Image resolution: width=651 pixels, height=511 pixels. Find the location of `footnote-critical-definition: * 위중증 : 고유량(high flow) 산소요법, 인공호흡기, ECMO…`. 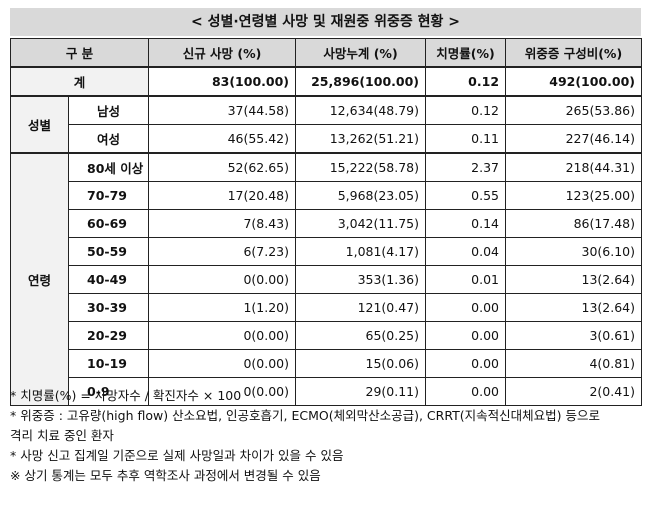

footnote-critical-definition: * 위중증 : 고유량(high flow) 산소요법, 인공호흡기, ECMO… is located at coordinates (305, 415).